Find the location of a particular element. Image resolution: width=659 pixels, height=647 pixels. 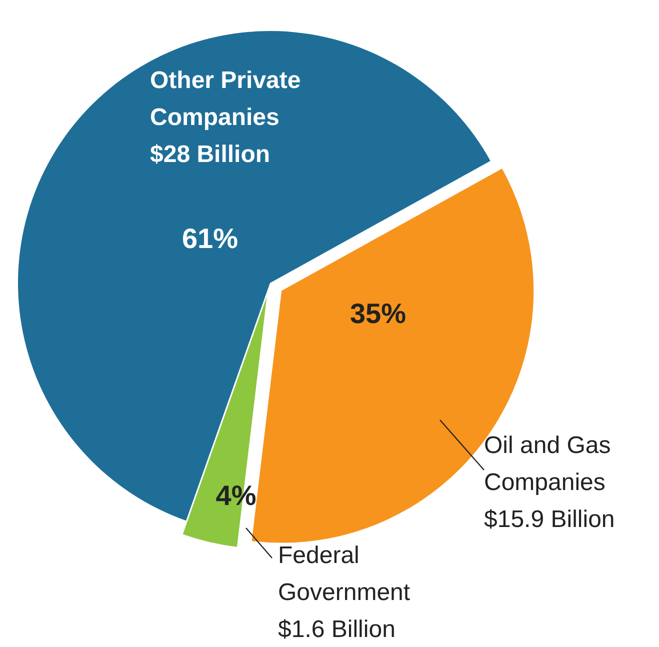

text: 61% is located at coordinates (210, 238).